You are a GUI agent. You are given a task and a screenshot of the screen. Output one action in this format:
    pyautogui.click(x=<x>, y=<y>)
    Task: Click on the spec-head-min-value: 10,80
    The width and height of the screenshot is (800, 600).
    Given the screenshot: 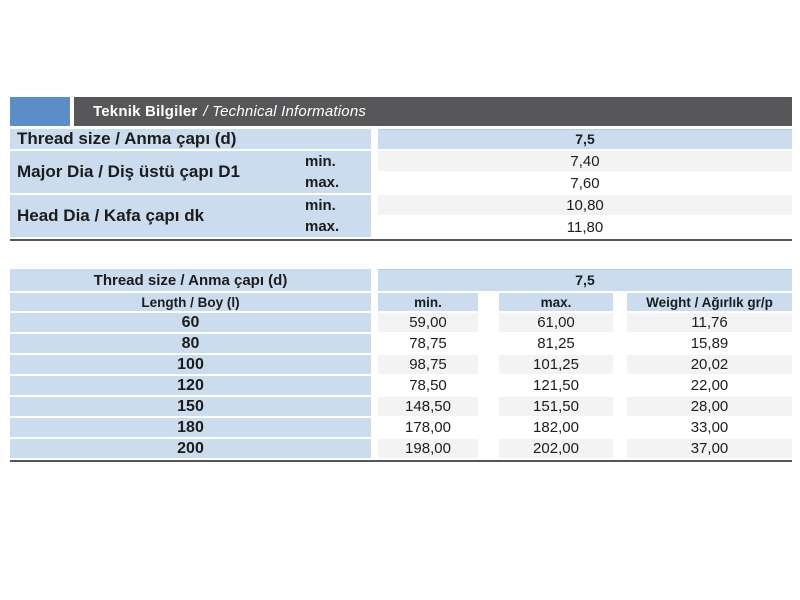 What is the action you would take?
    pyautogui.click(x=585, y=205)
    